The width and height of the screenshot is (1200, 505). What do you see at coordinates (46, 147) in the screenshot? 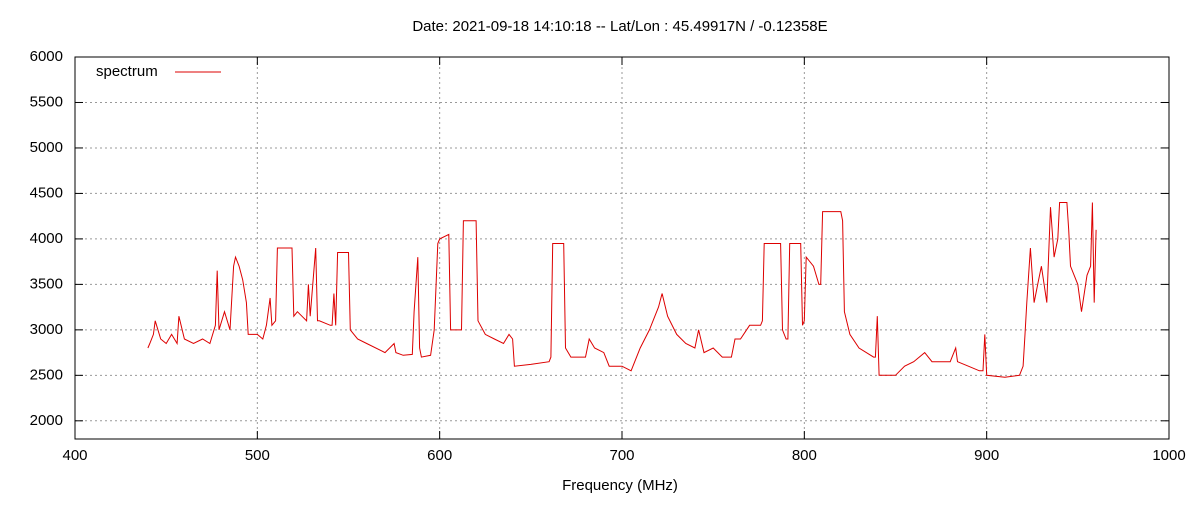
I see `y-tick-label: 5000` at bounding box center [46, 147].